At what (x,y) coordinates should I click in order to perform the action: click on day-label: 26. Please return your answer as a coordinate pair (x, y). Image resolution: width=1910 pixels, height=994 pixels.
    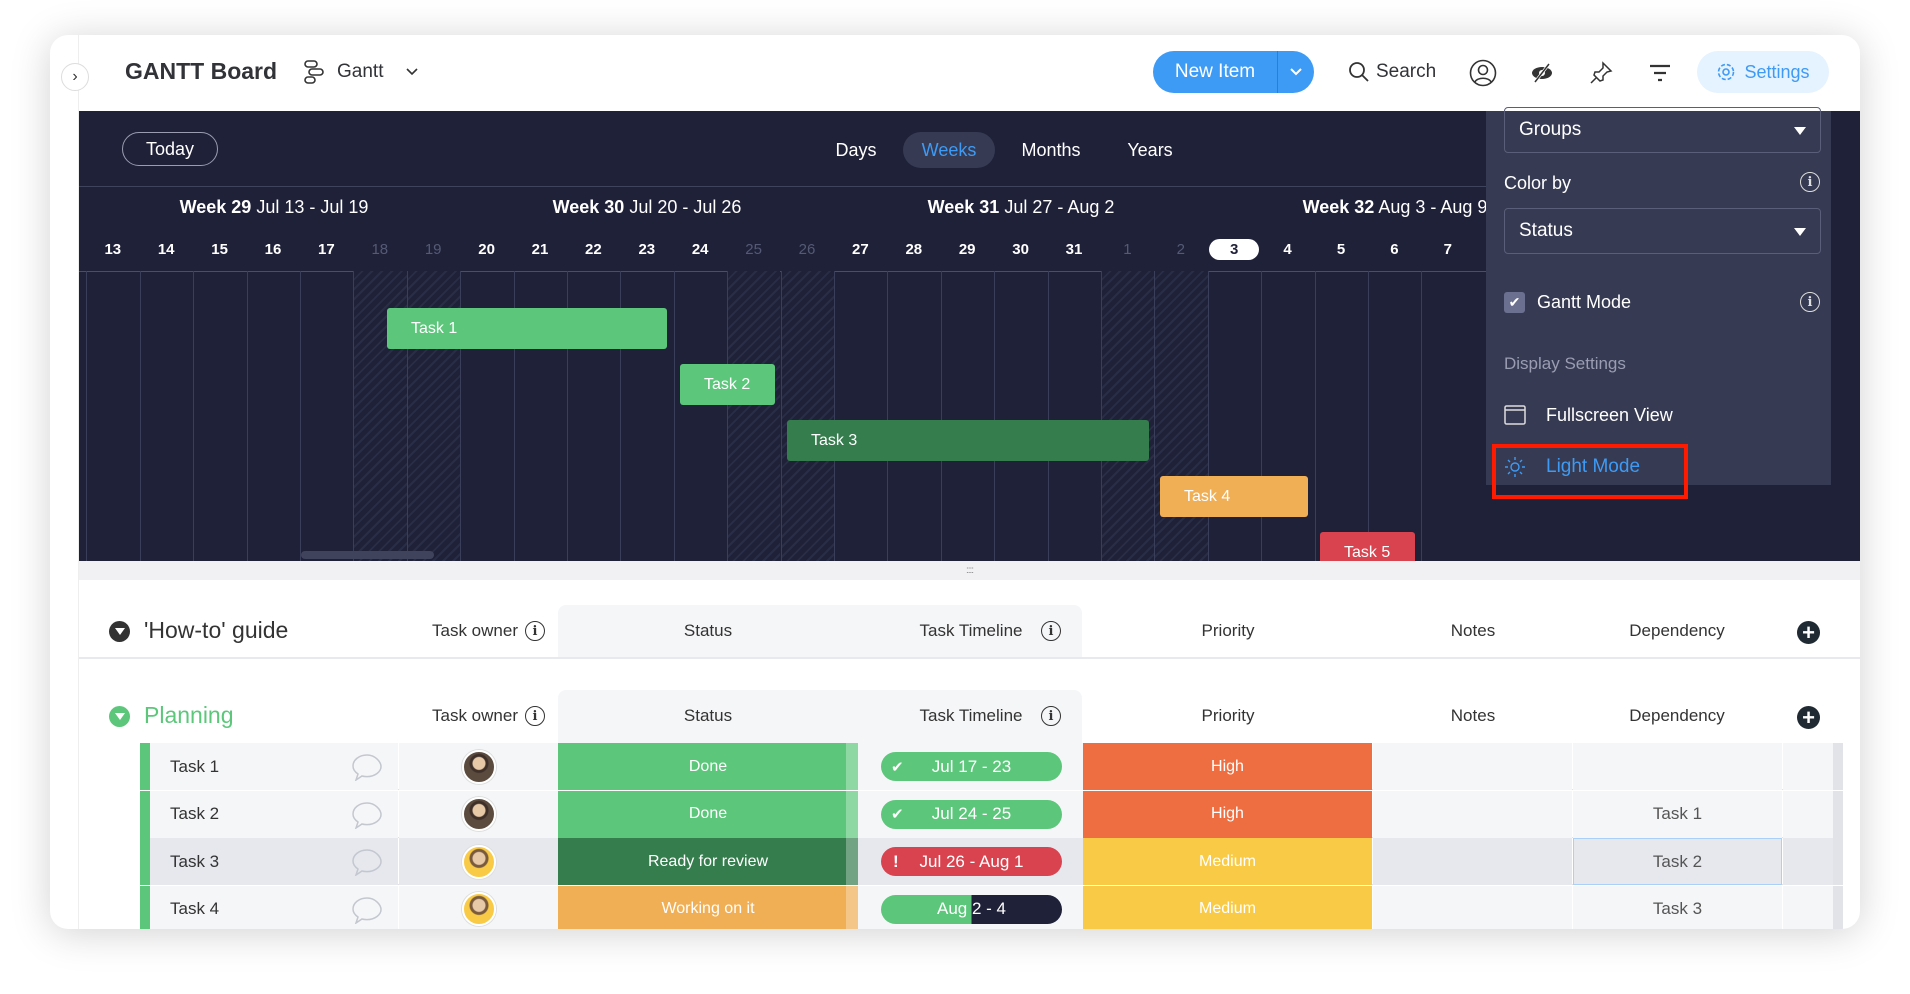
    Looking at the image, I should click on (807, 249).